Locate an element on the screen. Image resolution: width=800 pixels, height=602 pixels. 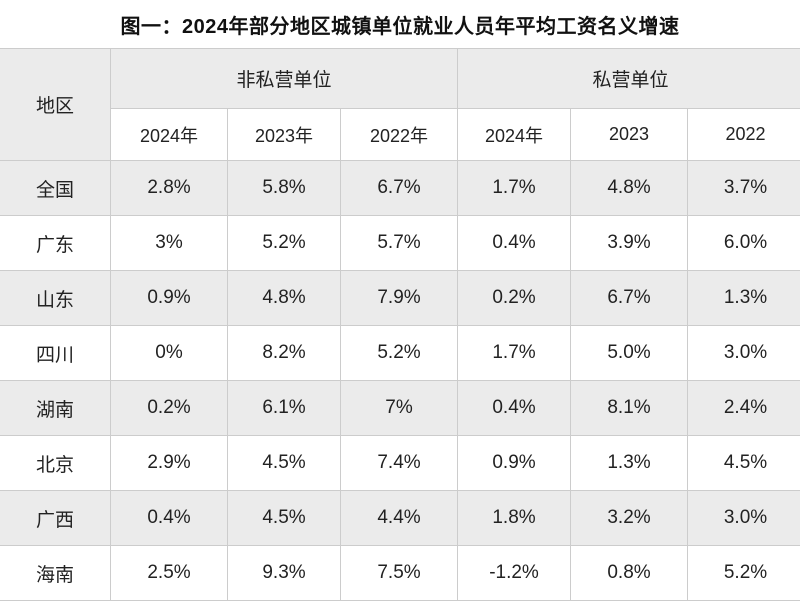
year-header-private-2023: 2023 is located at coordinates (629, 134).